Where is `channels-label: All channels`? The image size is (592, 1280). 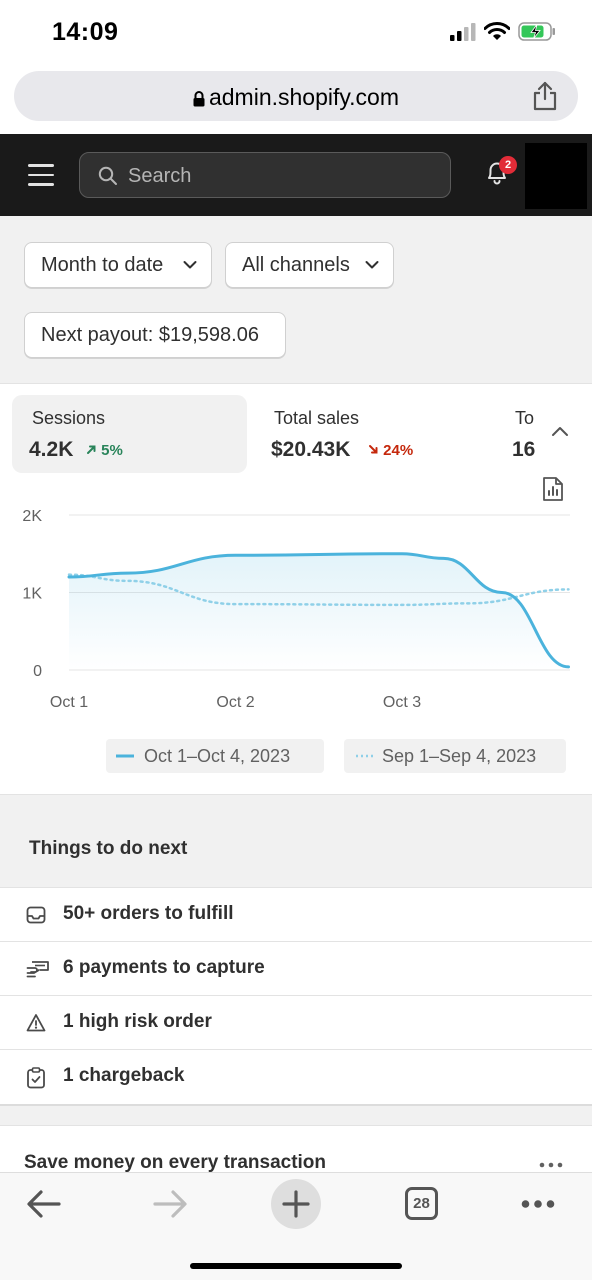
channels-label: All channels is located at coordinates (296, 265).